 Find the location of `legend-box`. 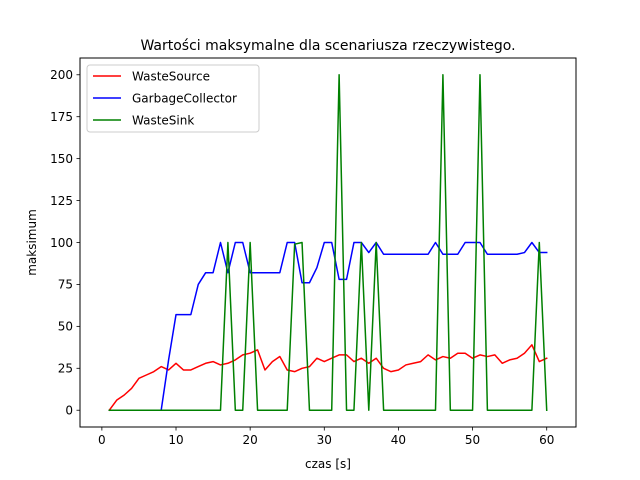

legend-box is located at coordinates (173, 98).